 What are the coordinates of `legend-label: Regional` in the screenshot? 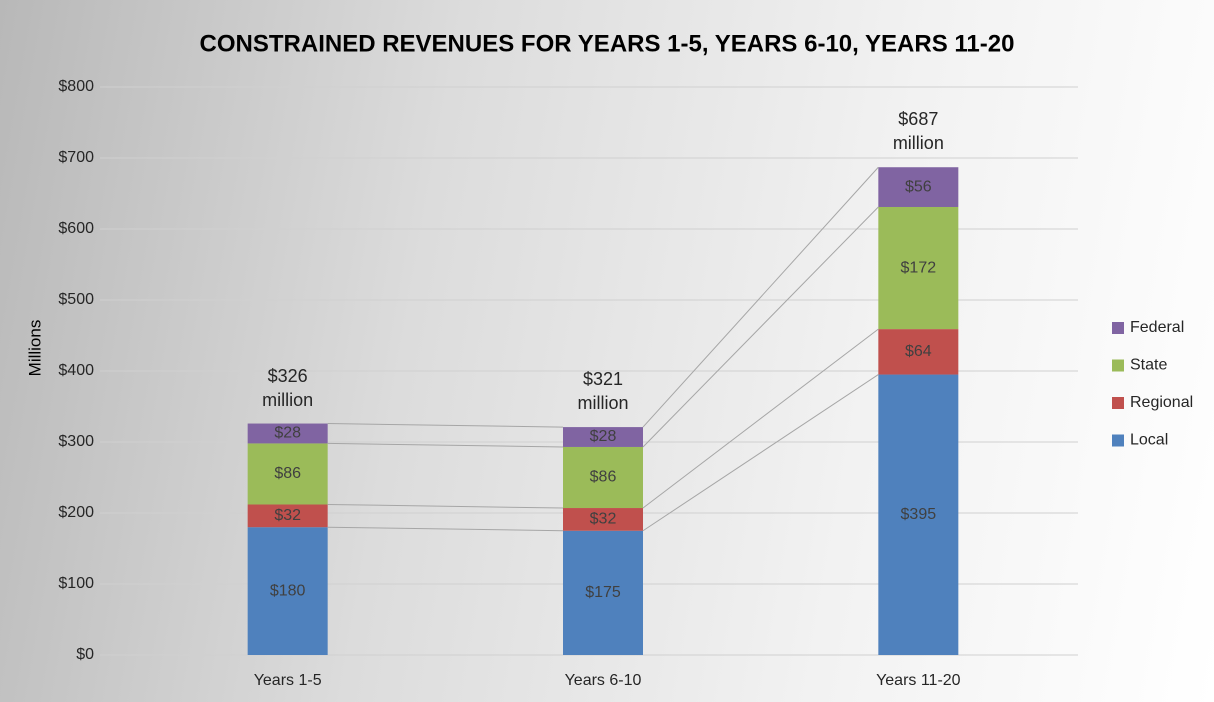 It's located at (1161, 402).